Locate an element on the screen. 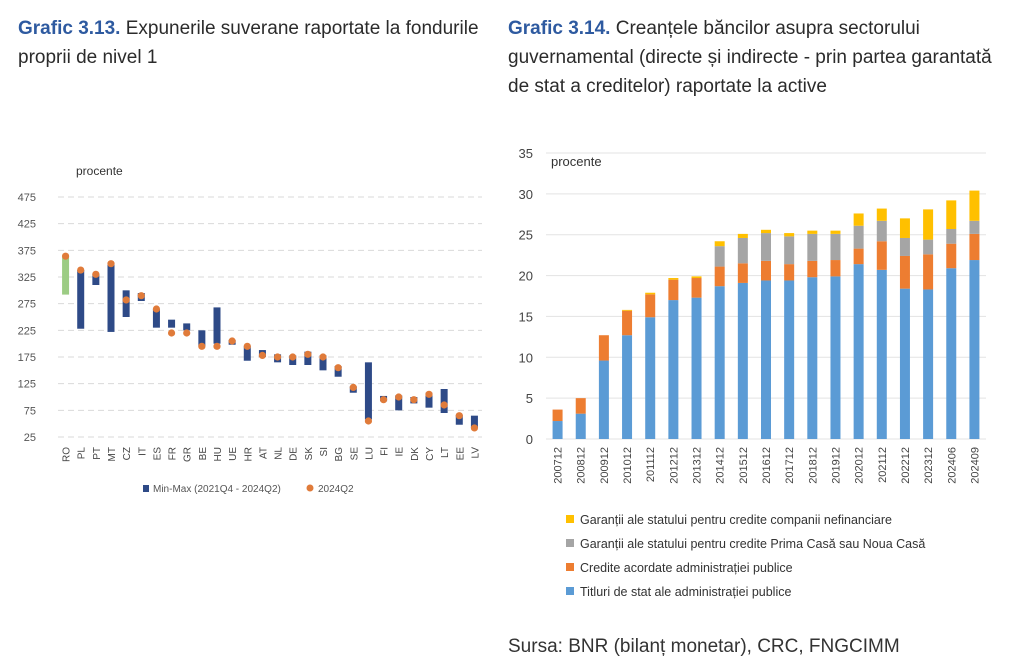 The image size is (1024, 670). x-tick-label: BE is located at coordinates (203, 454).